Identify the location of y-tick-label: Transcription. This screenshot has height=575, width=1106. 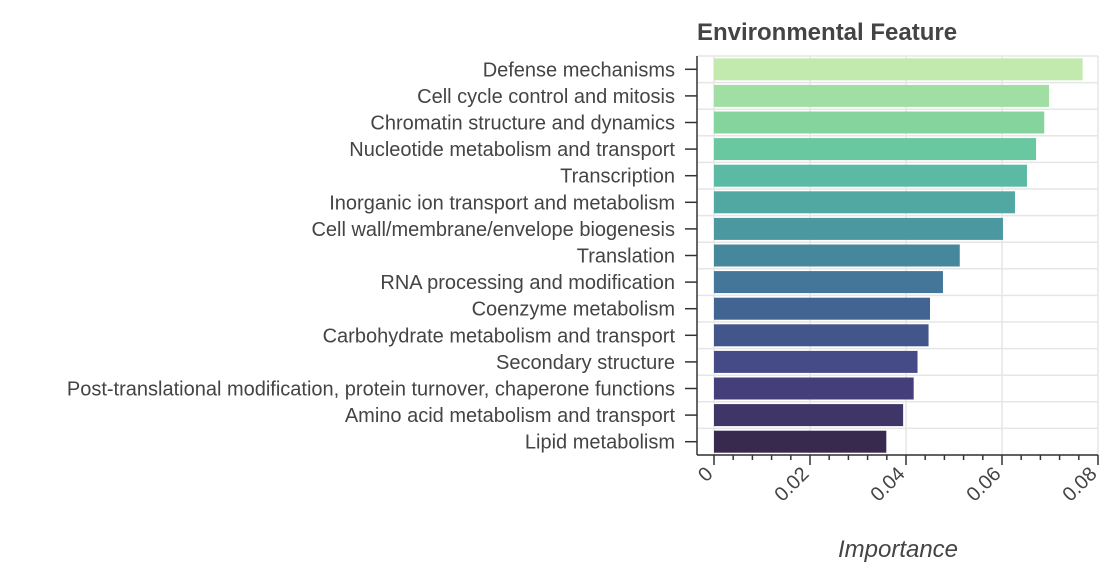
(617, 177).